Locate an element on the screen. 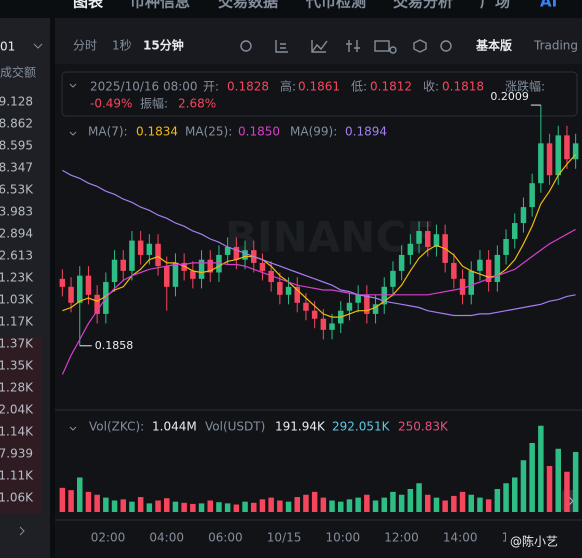  vol-label: Vol(ZKC): is located at coordinates (116, 427).